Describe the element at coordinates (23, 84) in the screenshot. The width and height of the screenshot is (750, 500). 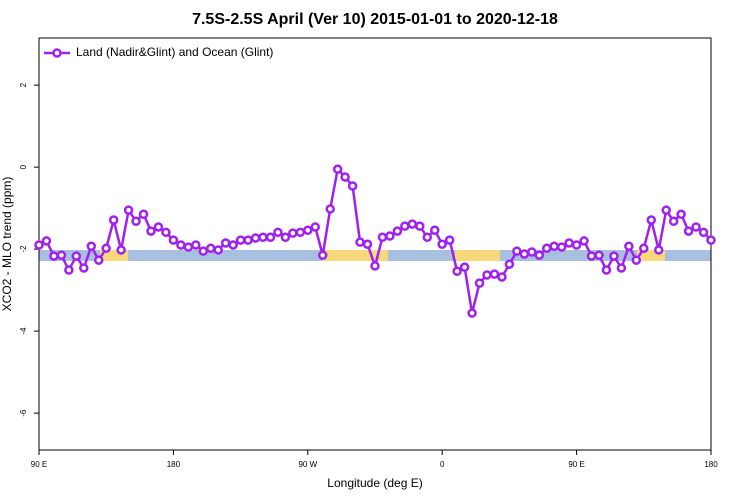
I see `y-tick-label: 2` at that location.